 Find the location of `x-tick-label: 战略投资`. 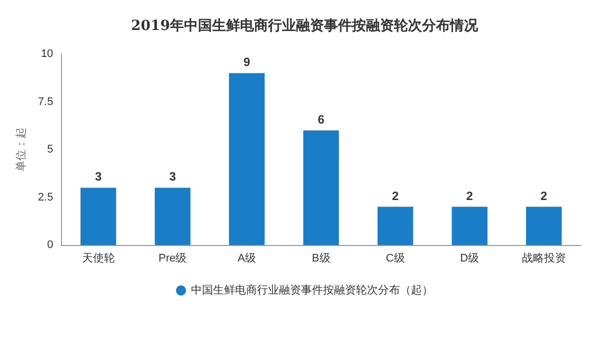

x-tick-label: 战略投资 is located at coordinates (544, 258).